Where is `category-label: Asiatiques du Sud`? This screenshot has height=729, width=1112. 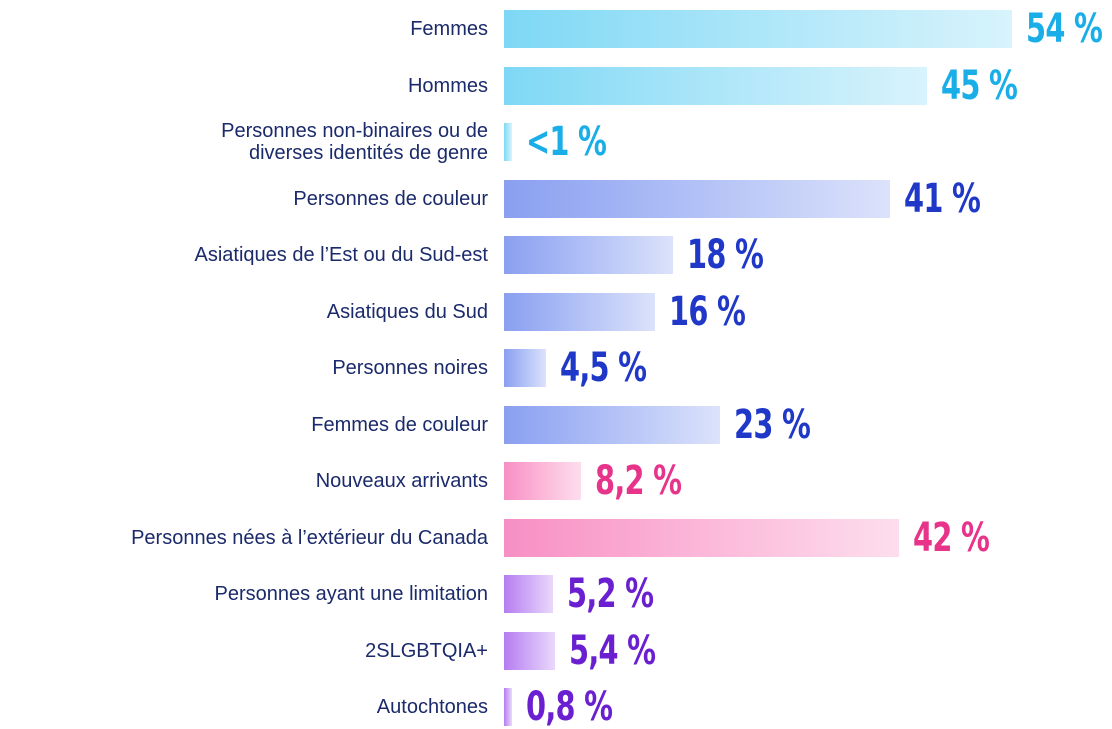
category-label: Asiatiques du Sud is located at coordinates (407, 311).